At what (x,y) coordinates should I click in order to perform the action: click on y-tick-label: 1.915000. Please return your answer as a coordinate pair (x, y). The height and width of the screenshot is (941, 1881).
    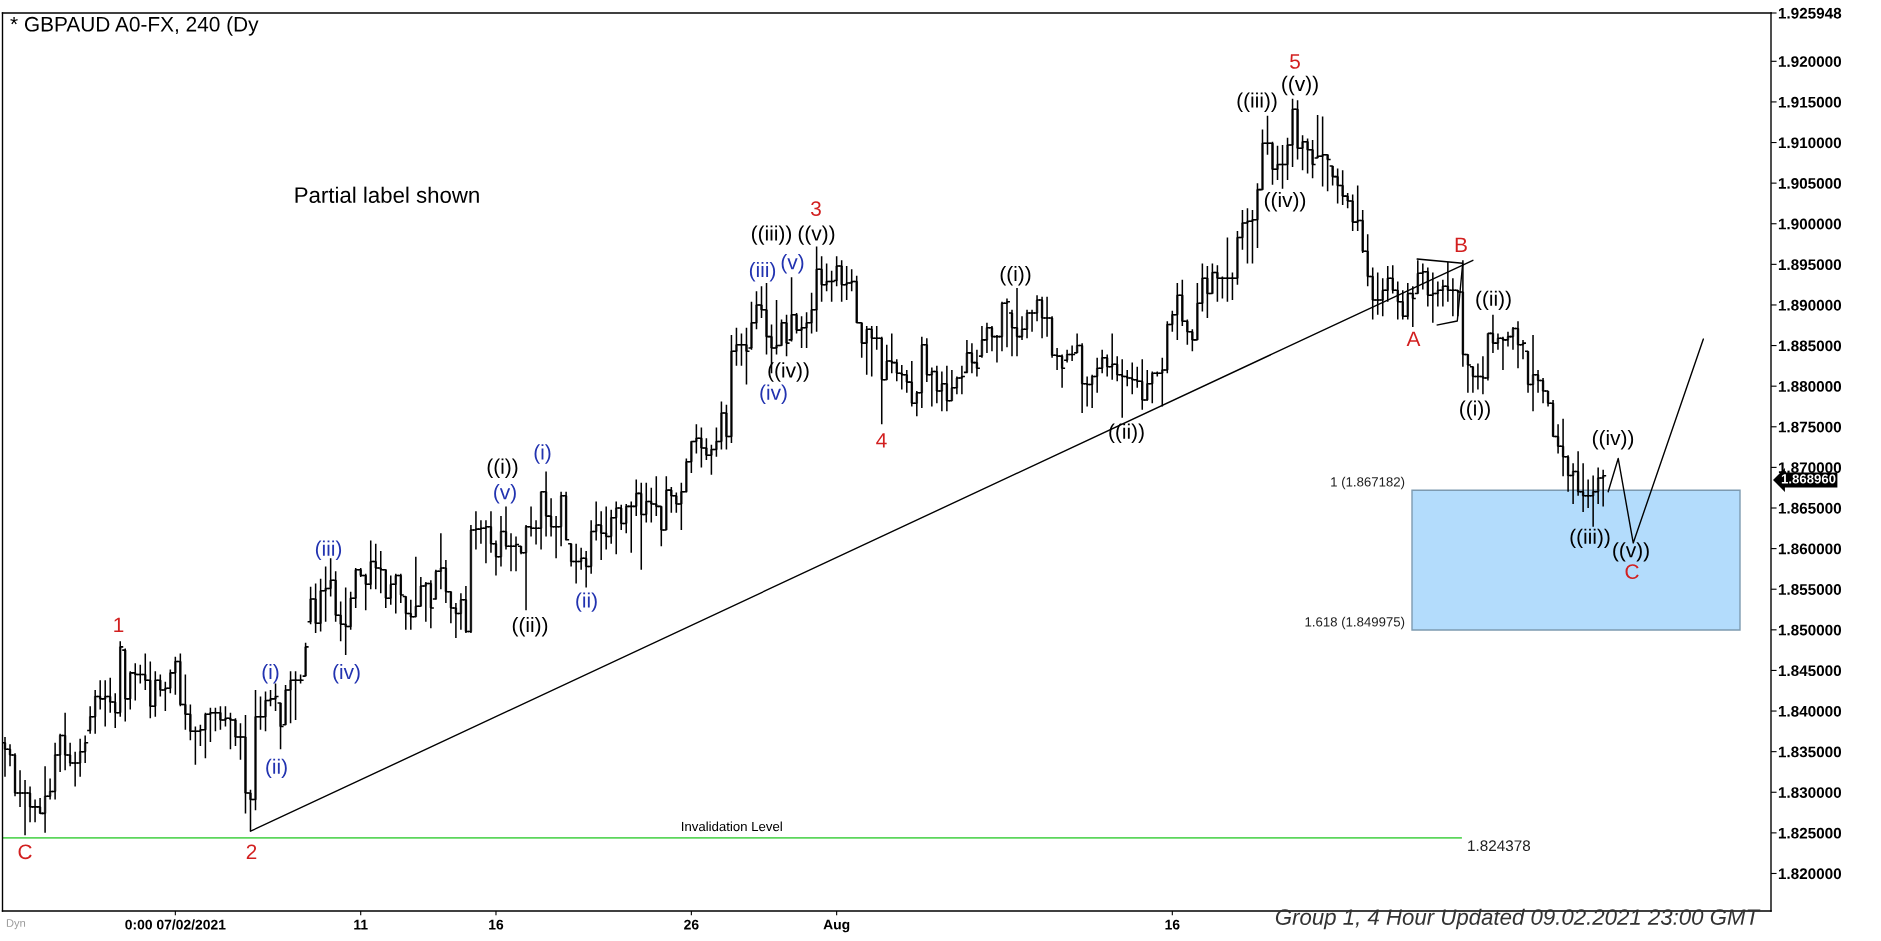
    Looking at the image, I should click on (1810, 102).